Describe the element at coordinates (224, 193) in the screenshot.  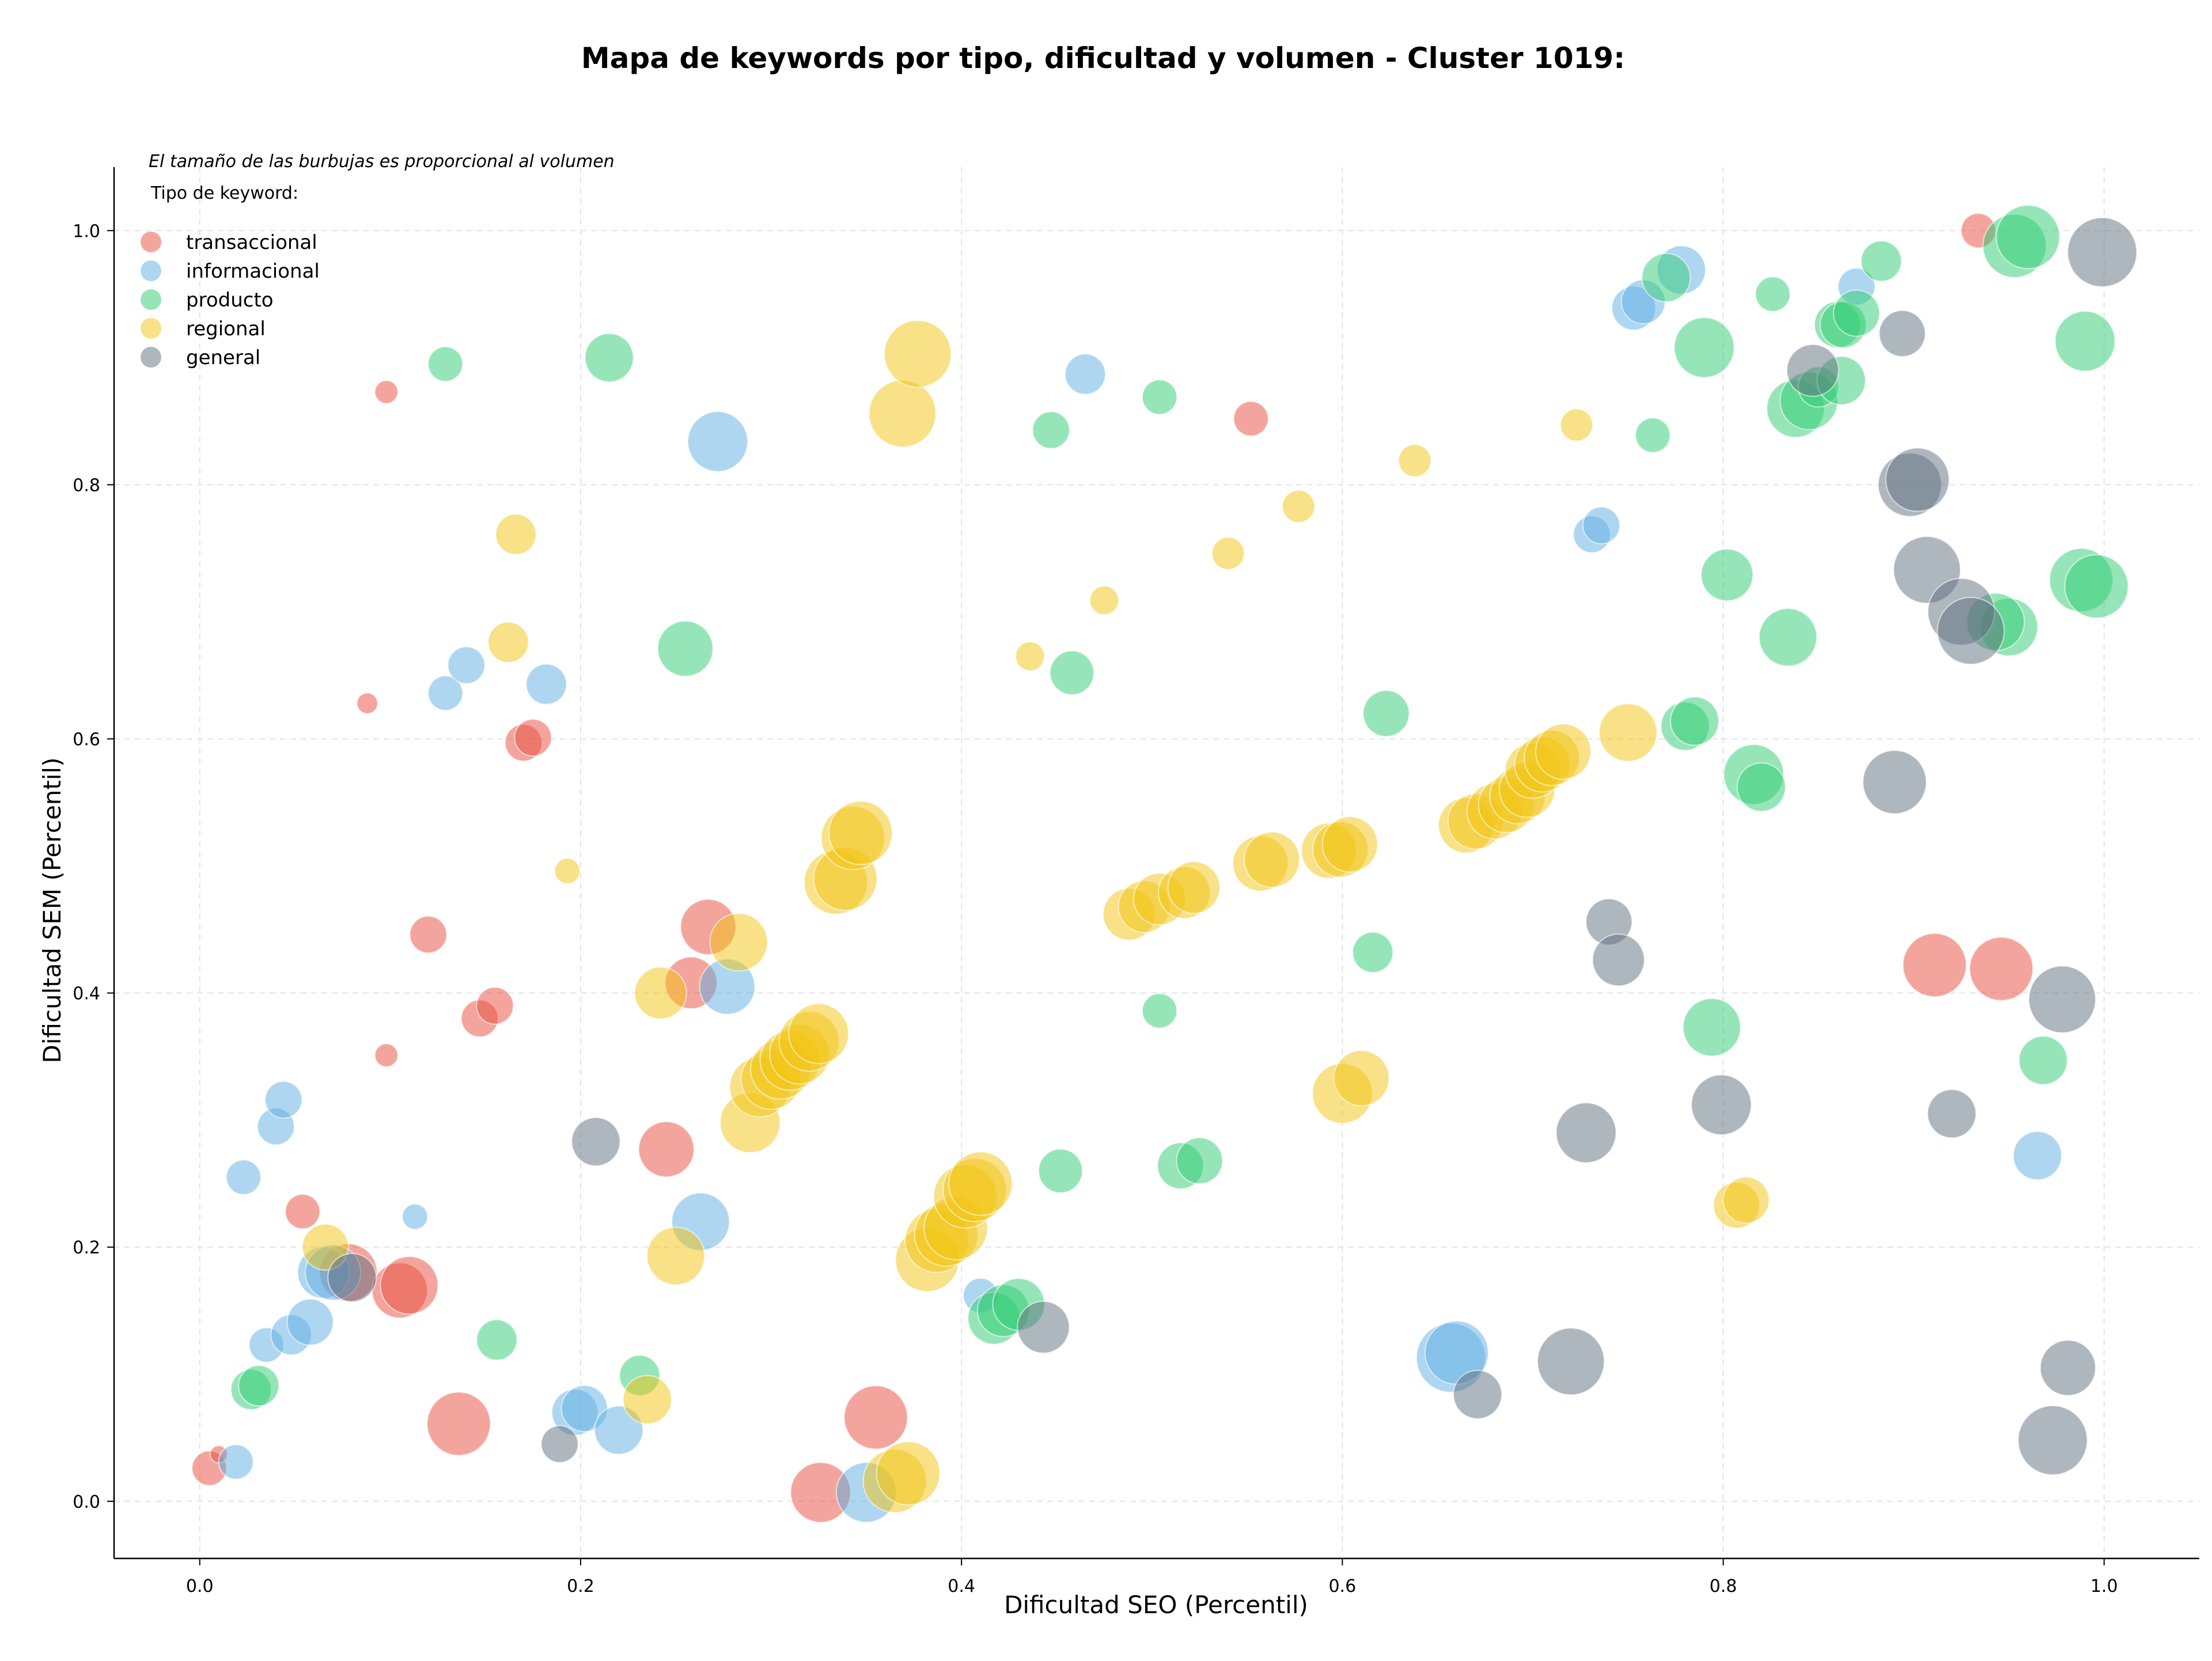
I see `legend-title: Tipo de keyword:` at that location.